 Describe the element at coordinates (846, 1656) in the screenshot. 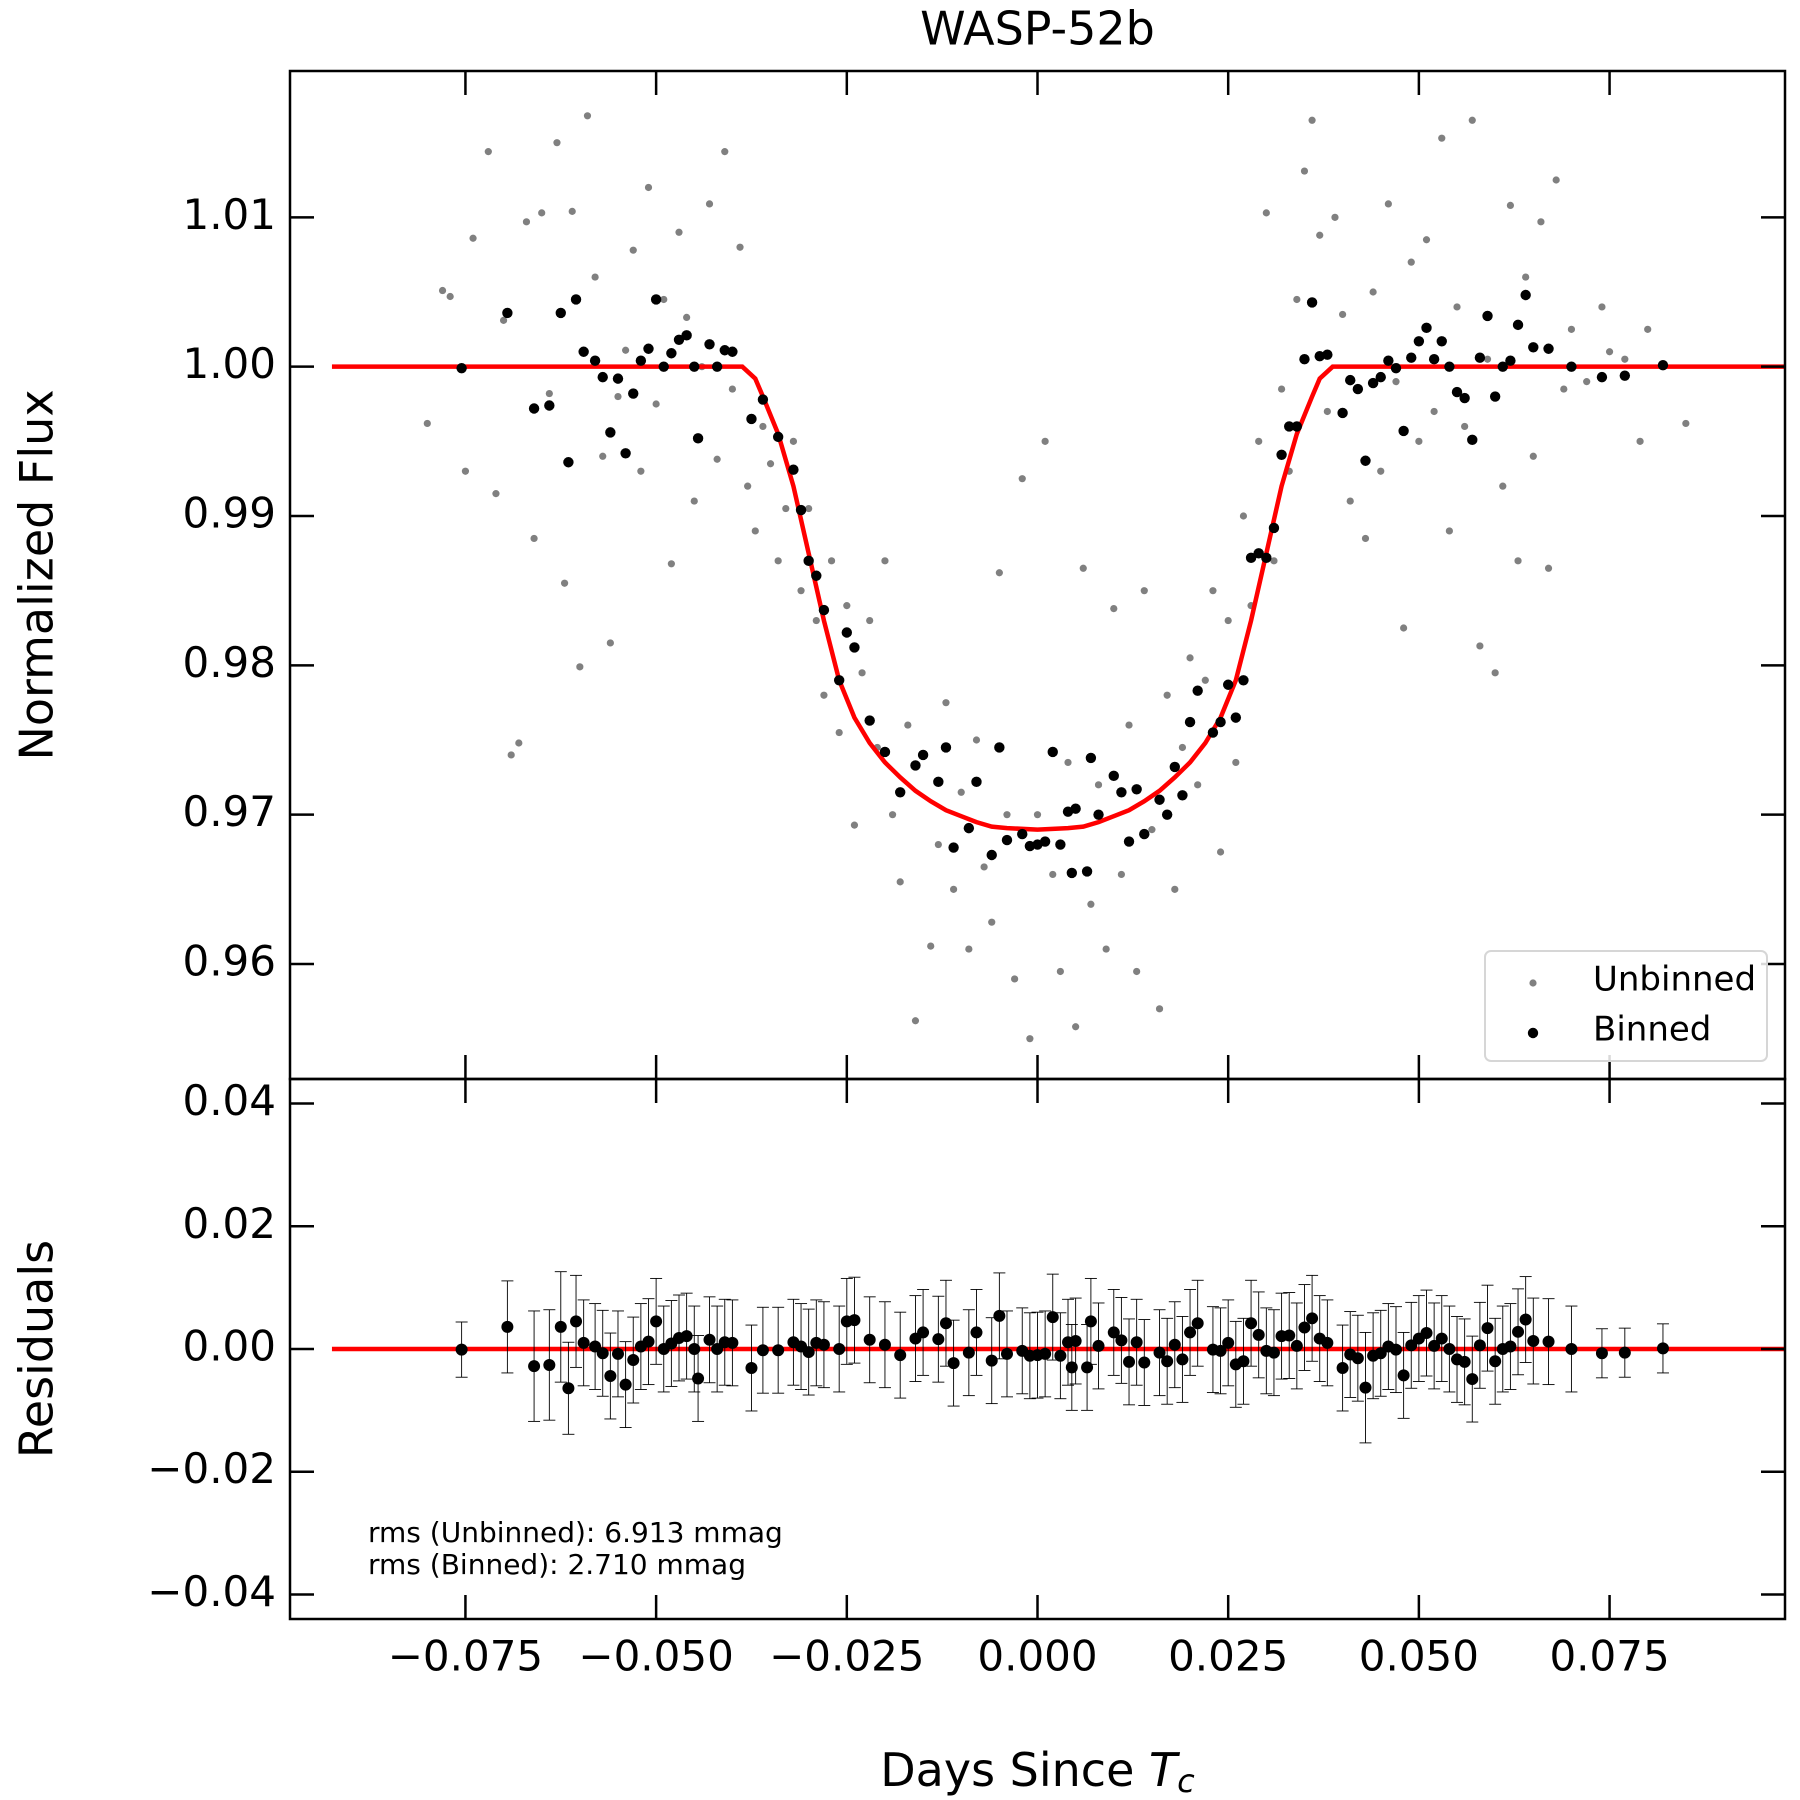

I see `x-tick-label: −0.025` at that location.